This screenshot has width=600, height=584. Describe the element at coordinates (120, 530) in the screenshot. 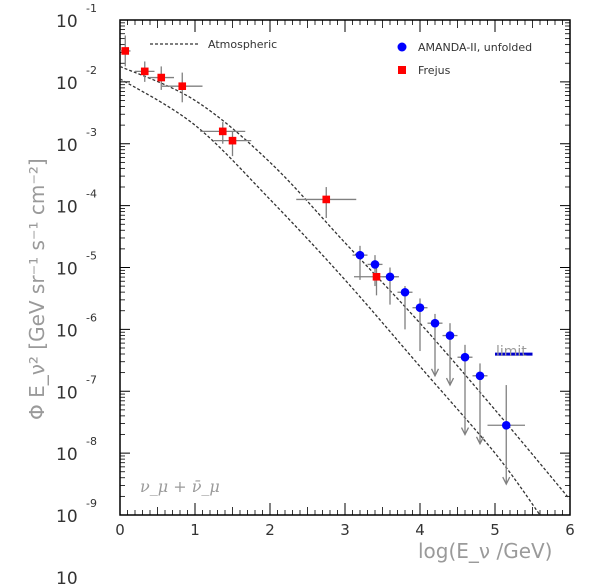

I see `x-tick-label: 0` at that location.